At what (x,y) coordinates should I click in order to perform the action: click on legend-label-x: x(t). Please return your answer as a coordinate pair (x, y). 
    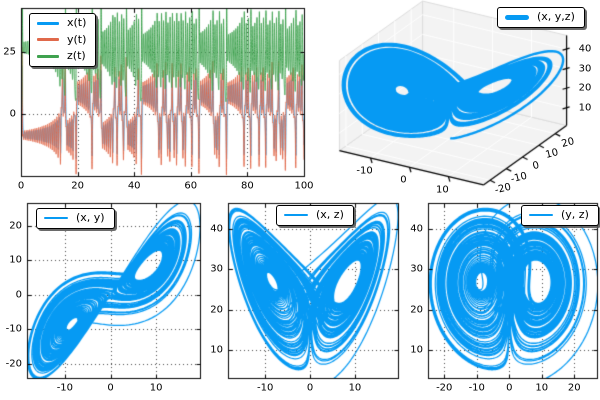
    Looking at the image, I should click on (77, 22).